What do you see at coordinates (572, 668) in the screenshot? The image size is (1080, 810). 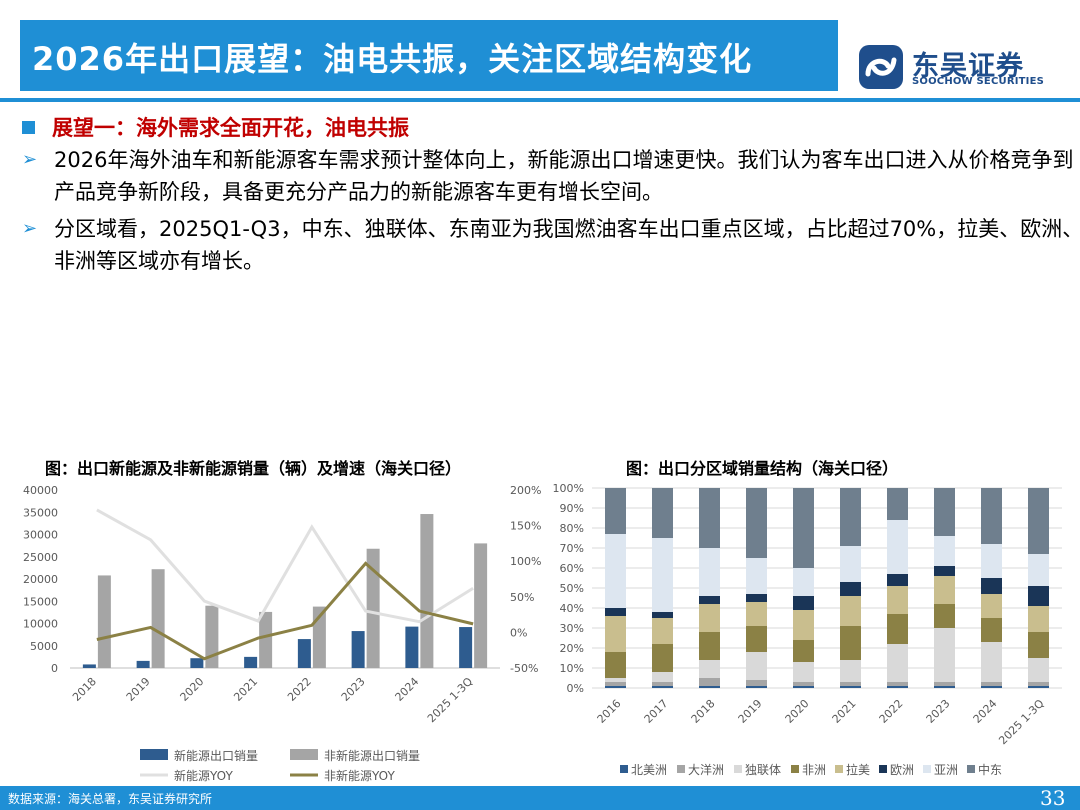 I see `y-tick-label: 10%` at bounding box center [572, 668].